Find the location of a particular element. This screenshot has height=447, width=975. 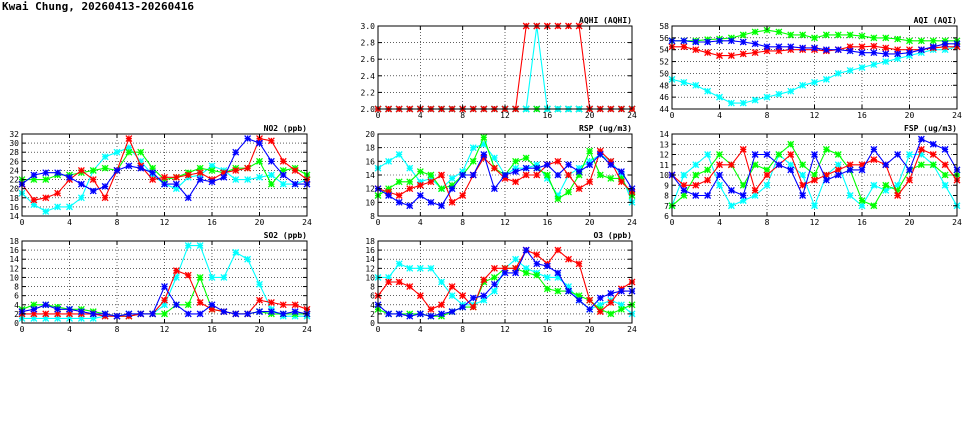

y-tick-label: 2.4 is located at coordinates (368, 76).